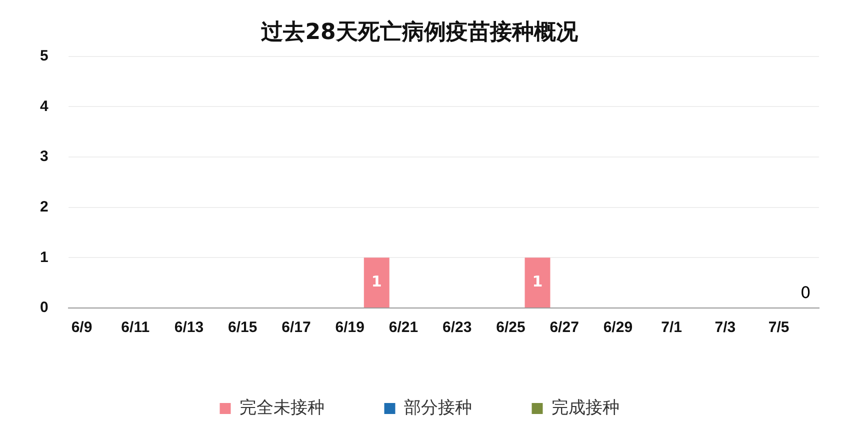  I want to click on y-tick-label: 3, so click(44, 157).